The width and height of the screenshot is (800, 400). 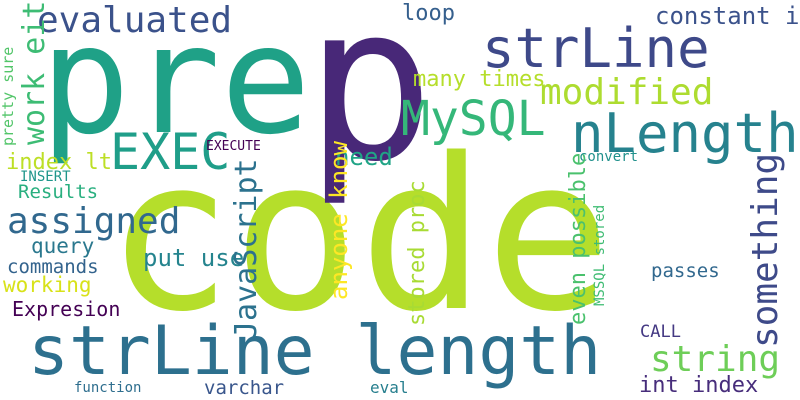 I want to click on word-even-possible: MSSQL stored, so click(x=600, y=255).